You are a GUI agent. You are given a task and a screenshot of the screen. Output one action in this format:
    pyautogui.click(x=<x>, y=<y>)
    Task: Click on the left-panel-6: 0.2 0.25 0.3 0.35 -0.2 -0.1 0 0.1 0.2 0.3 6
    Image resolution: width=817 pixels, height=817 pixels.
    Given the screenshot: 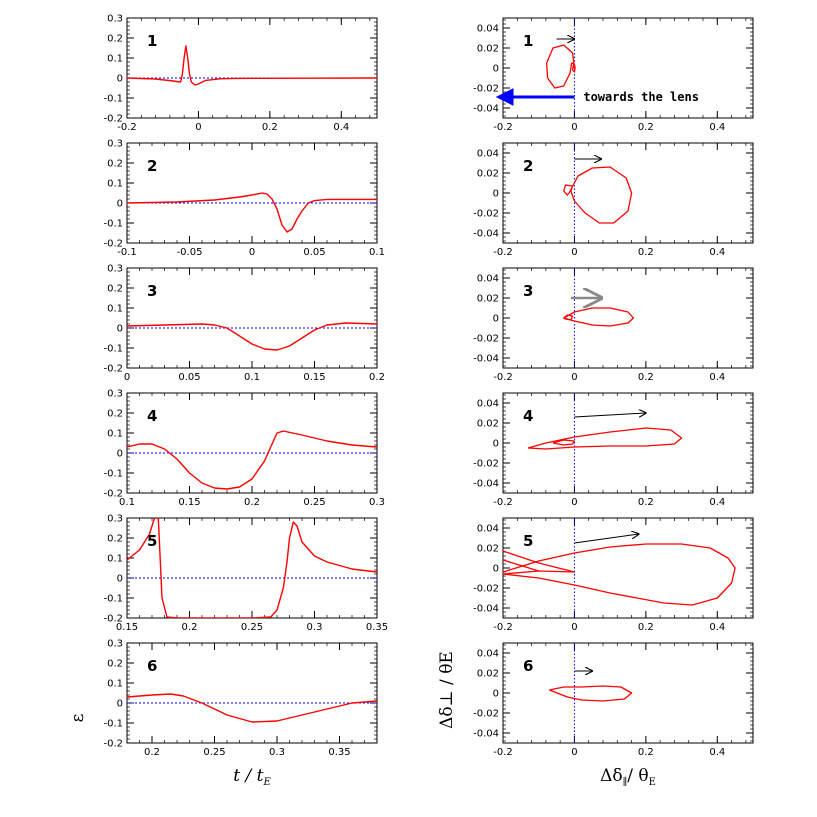 What is the action you would take?
    pyautogui.click(x=240, y=698)
    